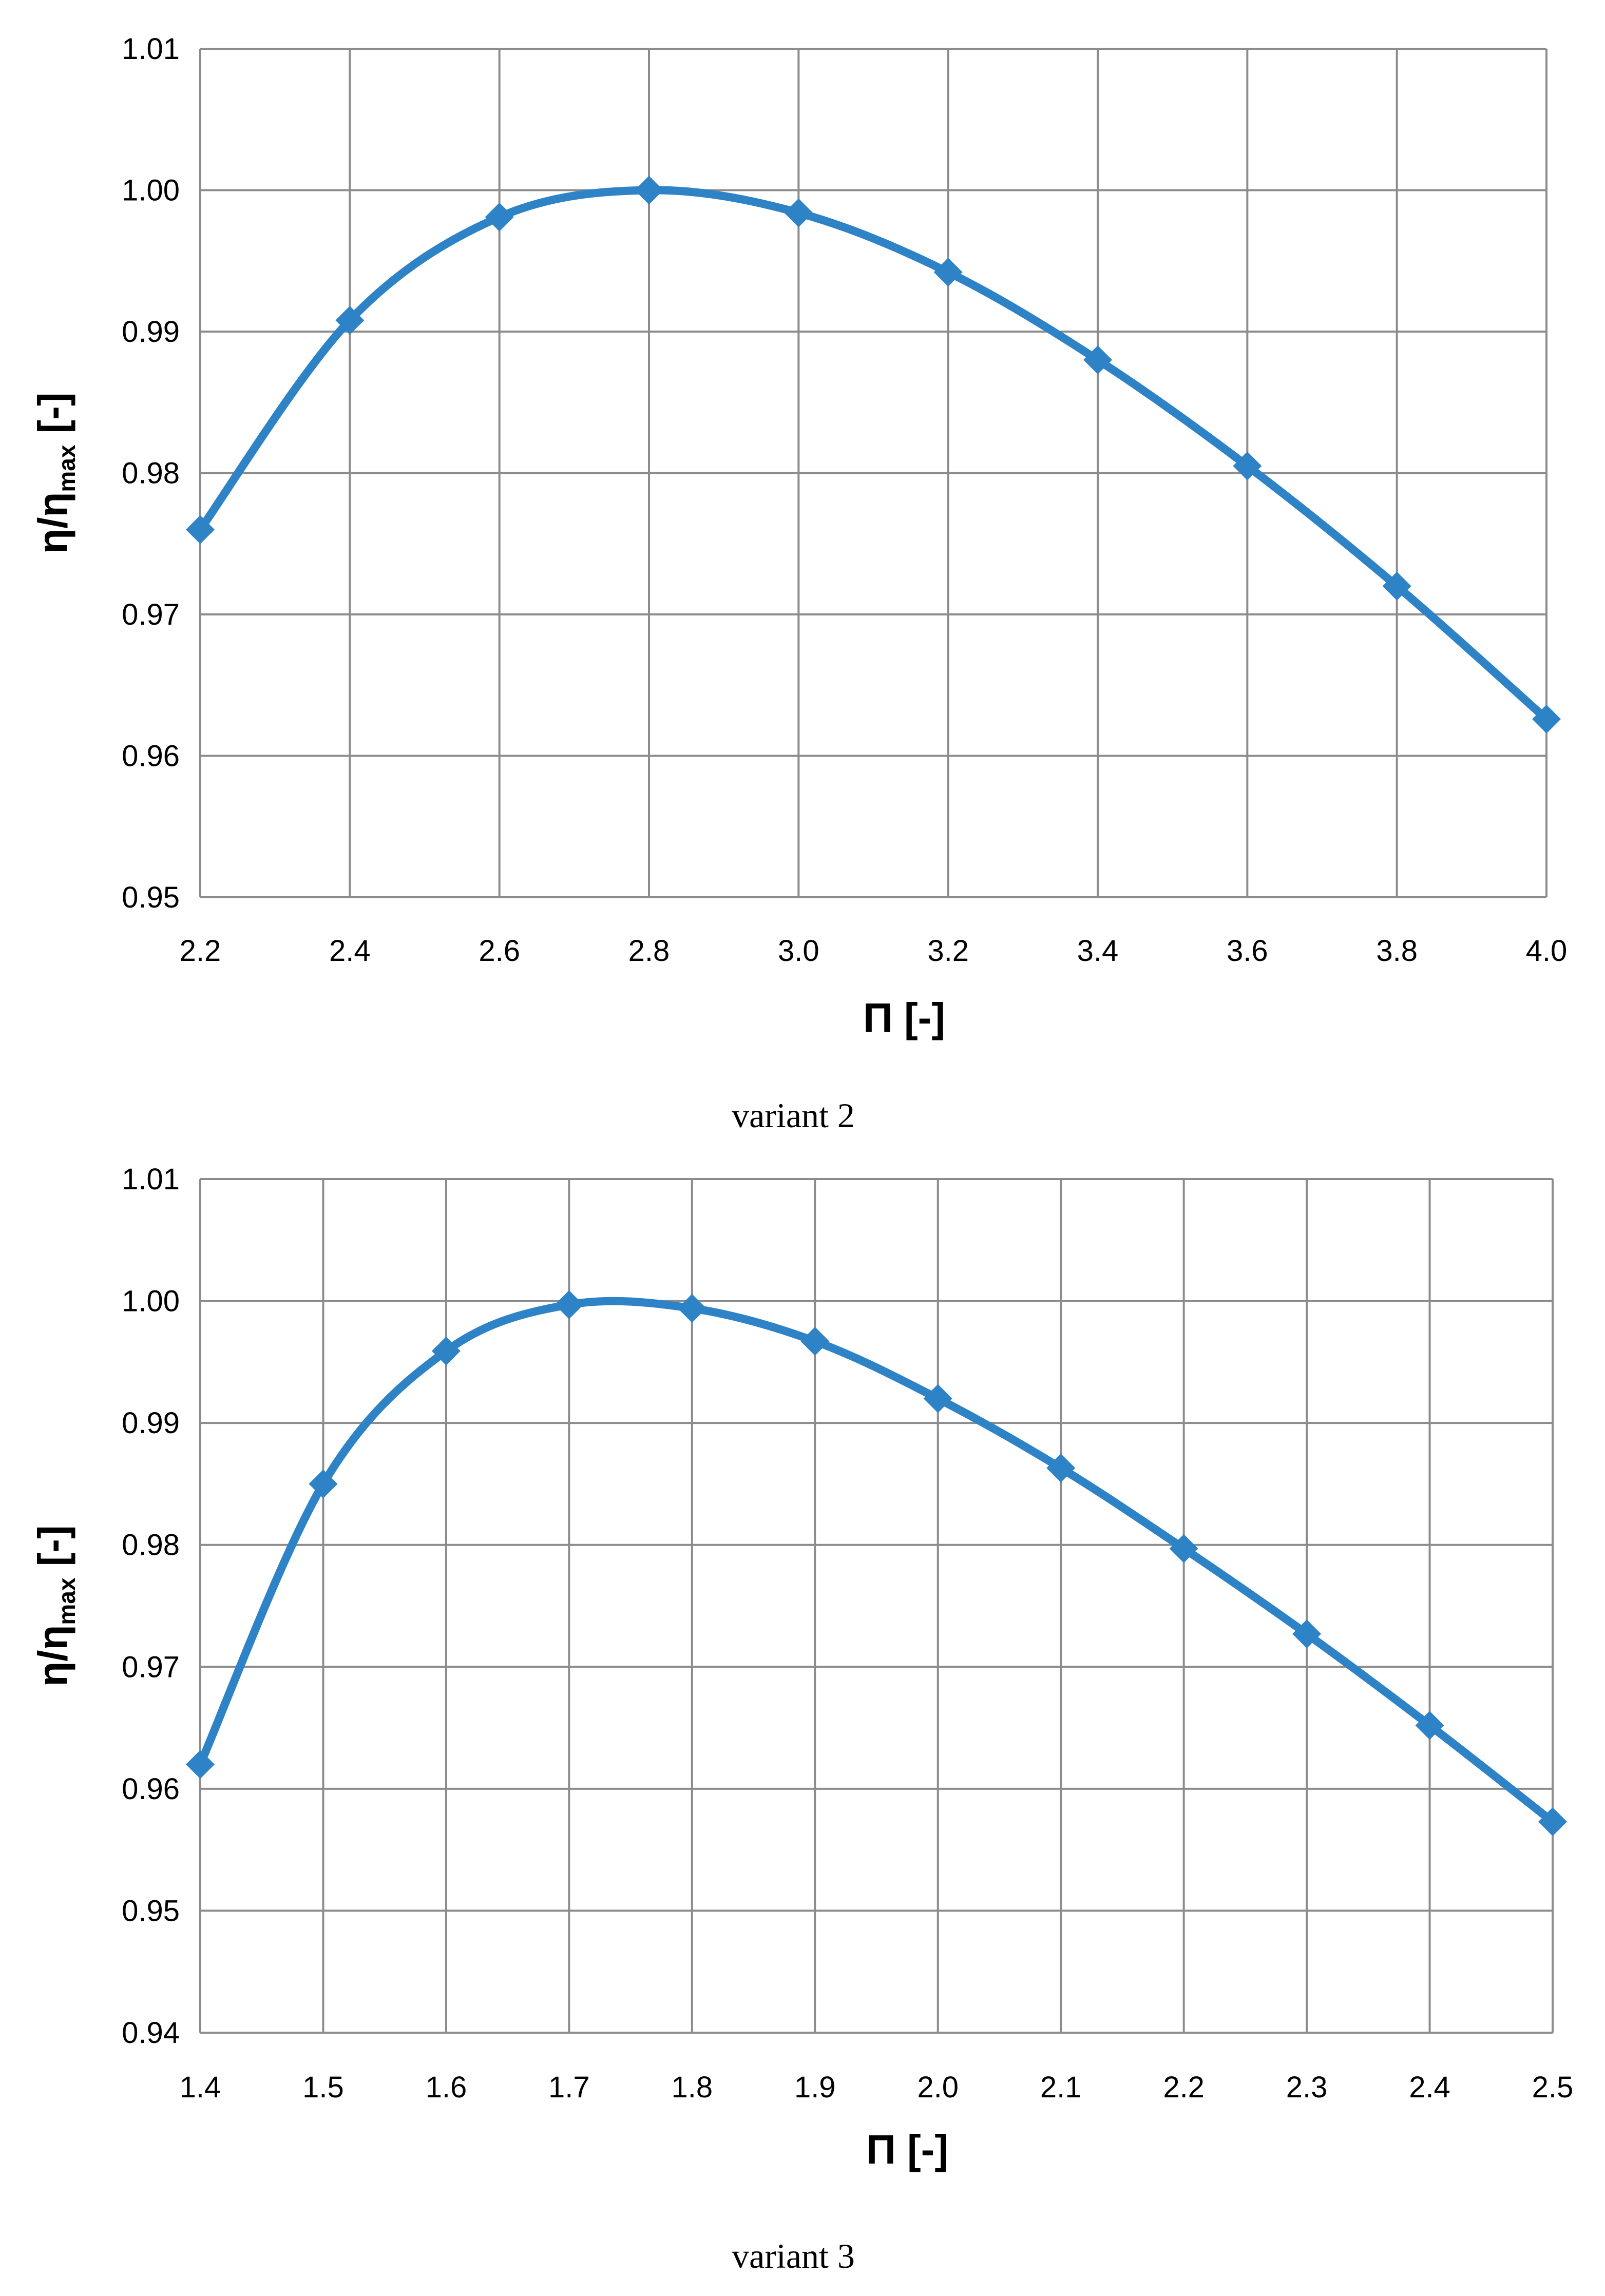  I want to click on x-tick-label: 3.4, so click(1098, 951).